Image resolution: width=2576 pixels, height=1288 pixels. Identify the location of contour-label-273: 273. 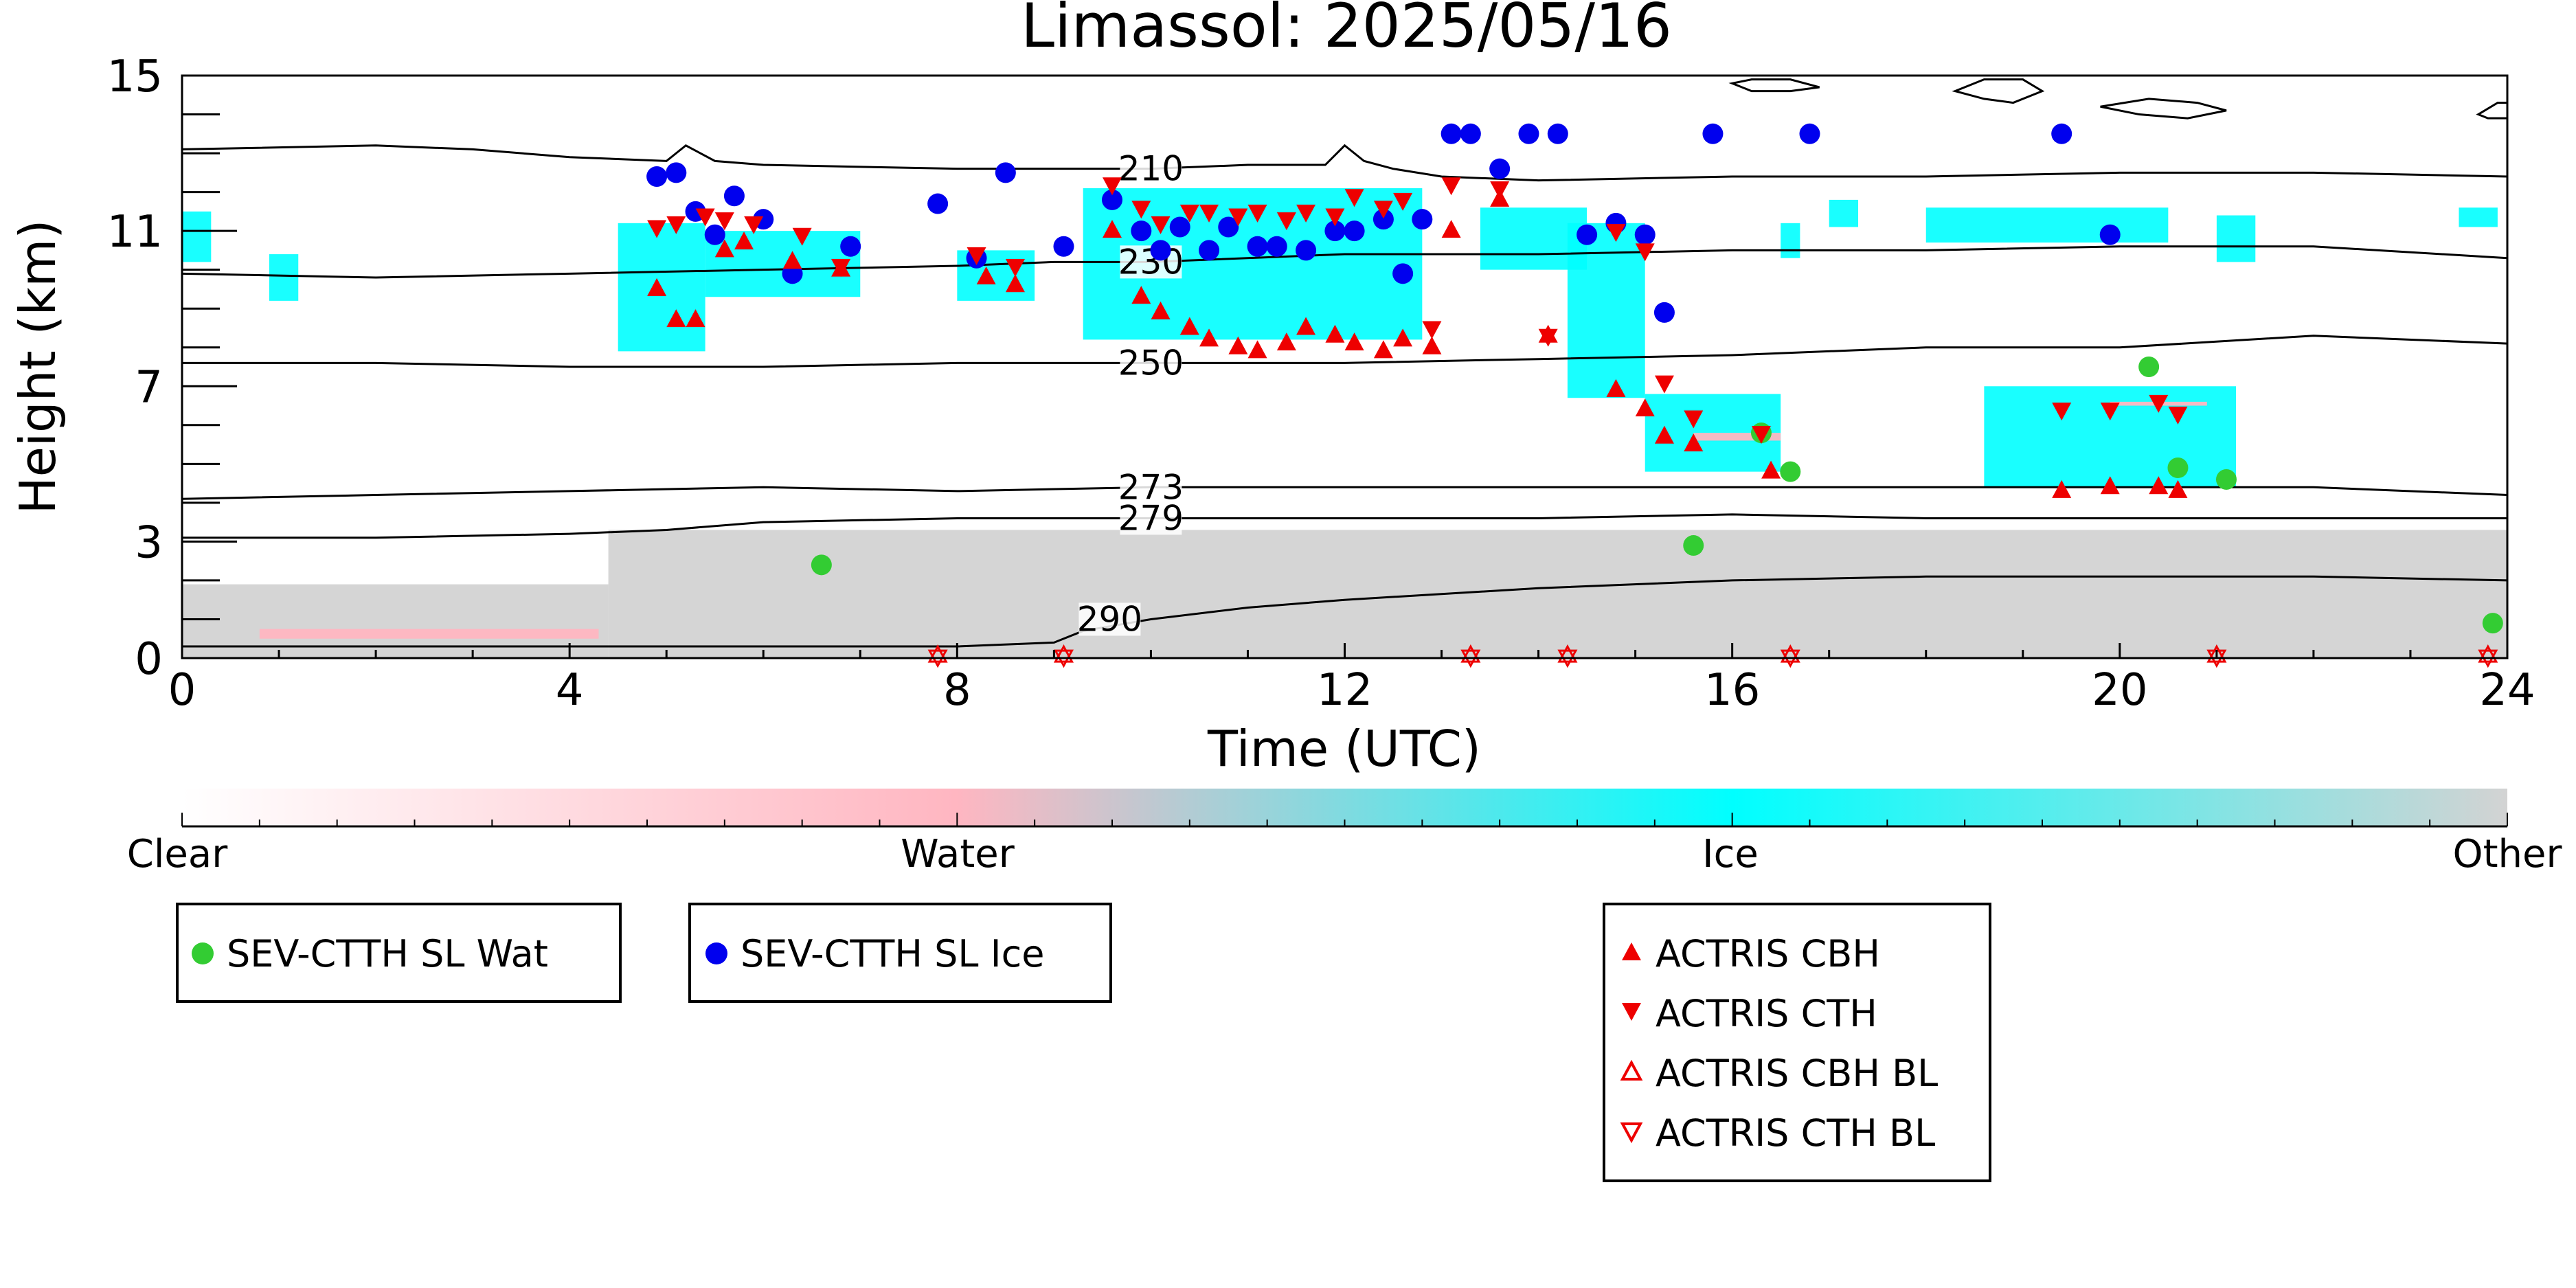
(1151, 487).